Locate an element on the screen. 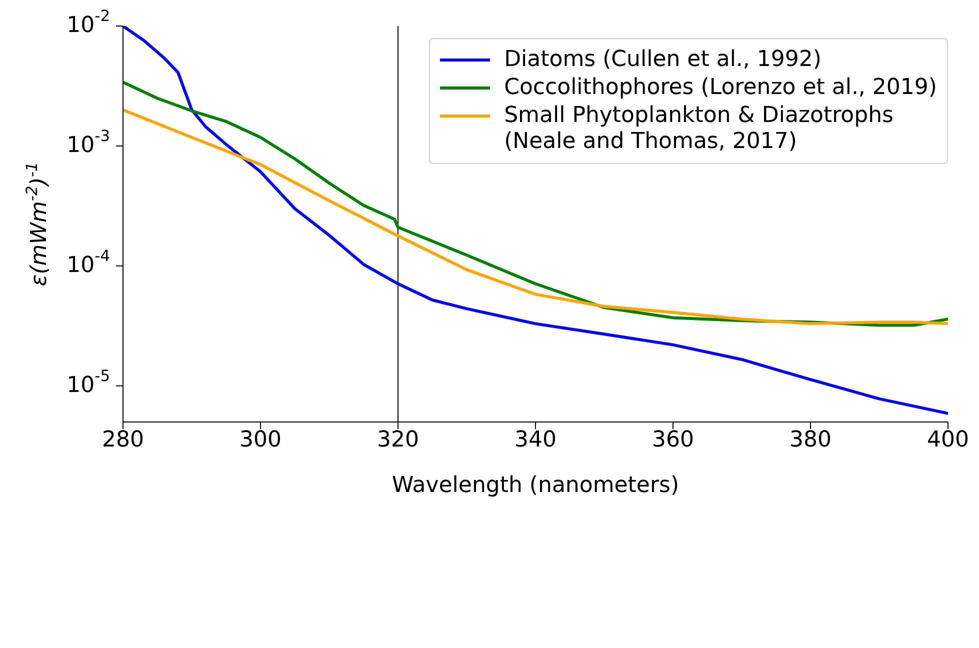 The image size is (979, 648). x-tick-label: 340 is located at coordinates (535, 440).